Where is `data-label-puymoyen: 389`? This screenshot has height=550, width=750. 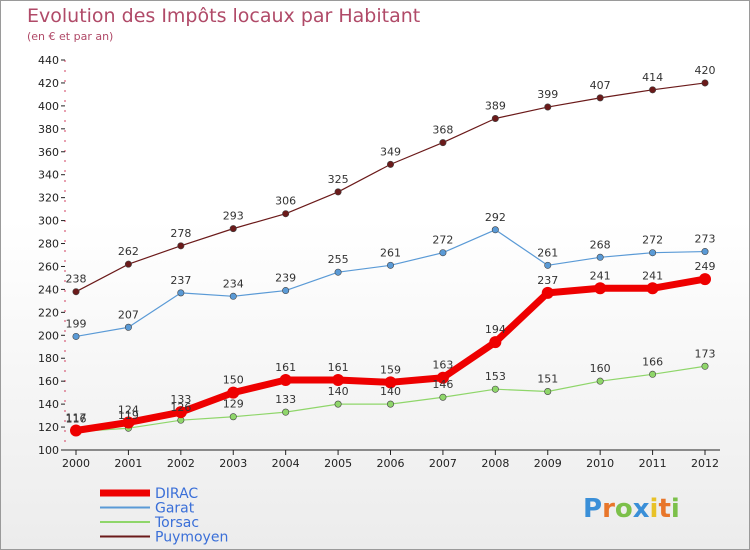 data-label-puymoyen: 389 is located at coordinates (495, 106).